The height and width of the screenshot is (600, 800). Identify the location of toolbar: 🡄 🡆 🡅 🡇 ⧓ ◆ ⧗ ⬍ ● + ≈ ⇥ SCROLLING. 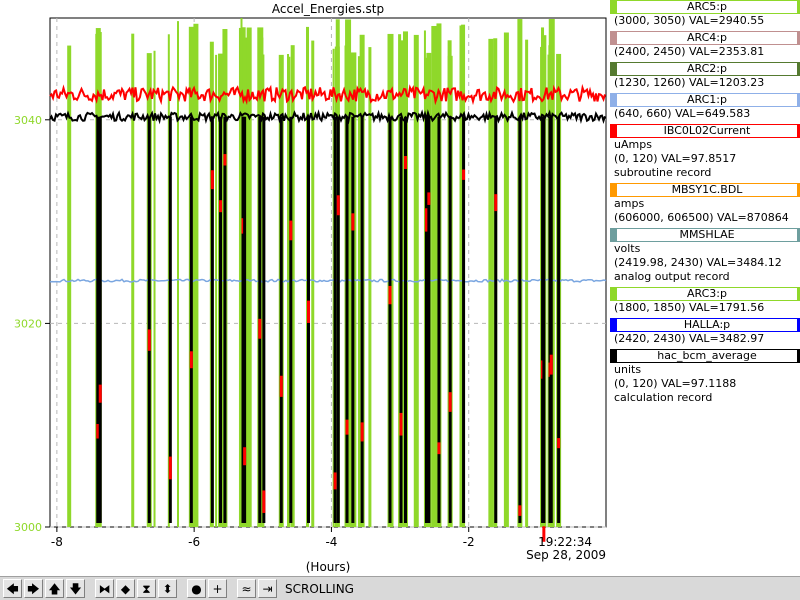
(400, 588).